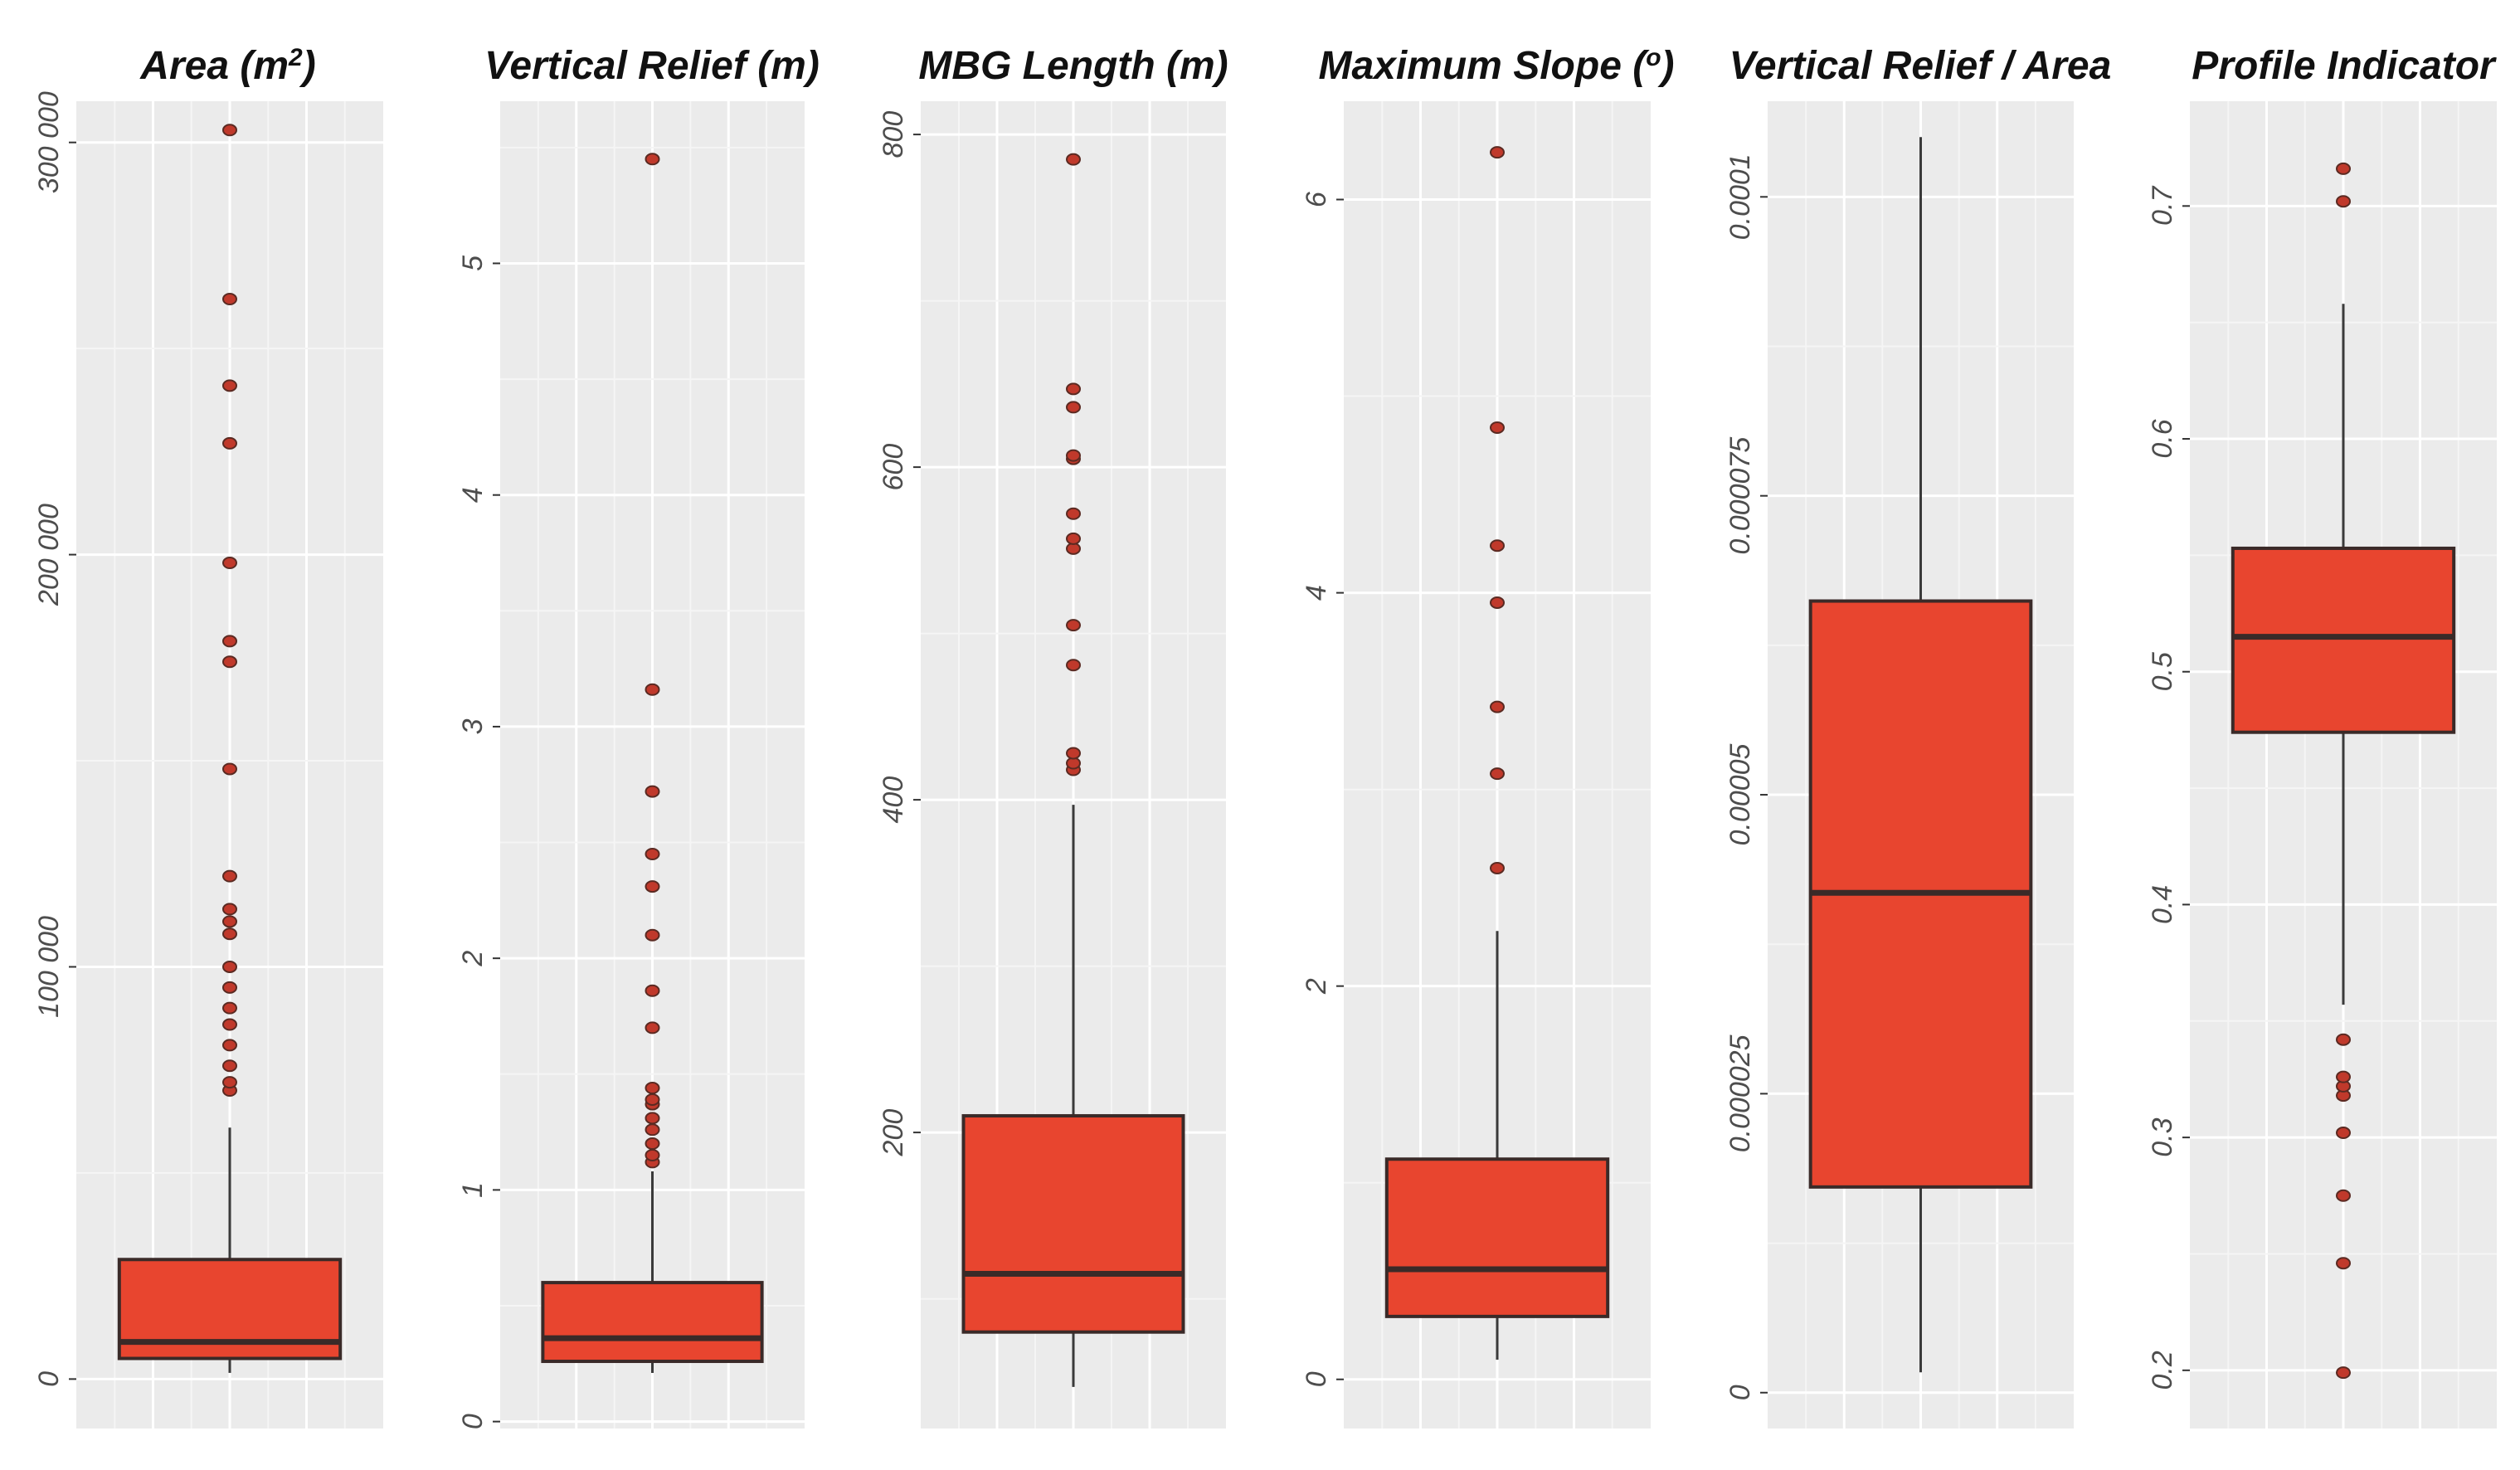 Image resolution: width=2520 pixels, height=1470 pixels. I want to click on y-tick-label: 6, so click(1316, 199).